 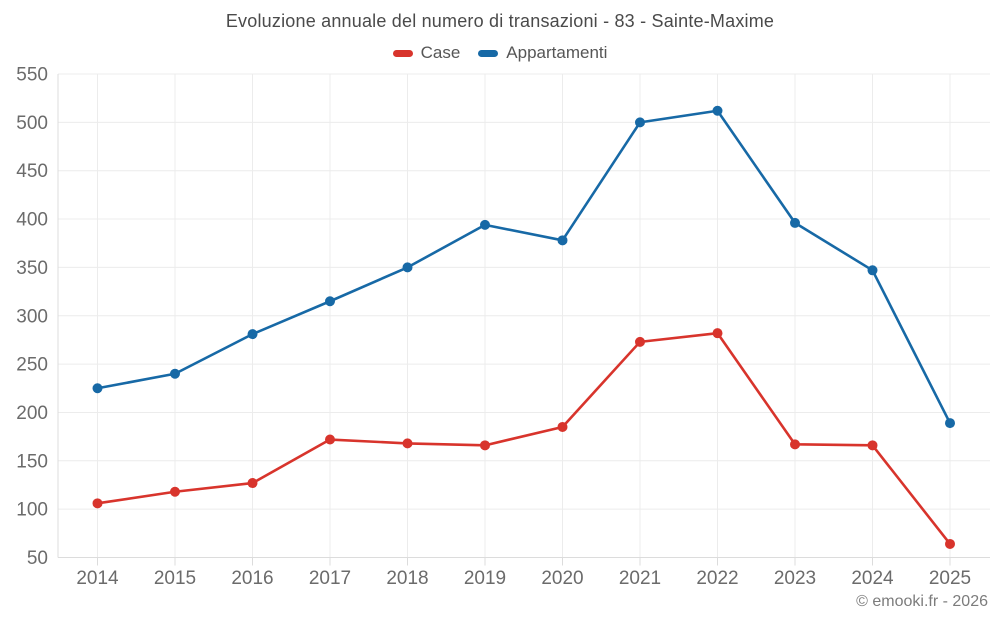 I want to click on data-point-appartamenti-2025, so click(x=950, y=423).